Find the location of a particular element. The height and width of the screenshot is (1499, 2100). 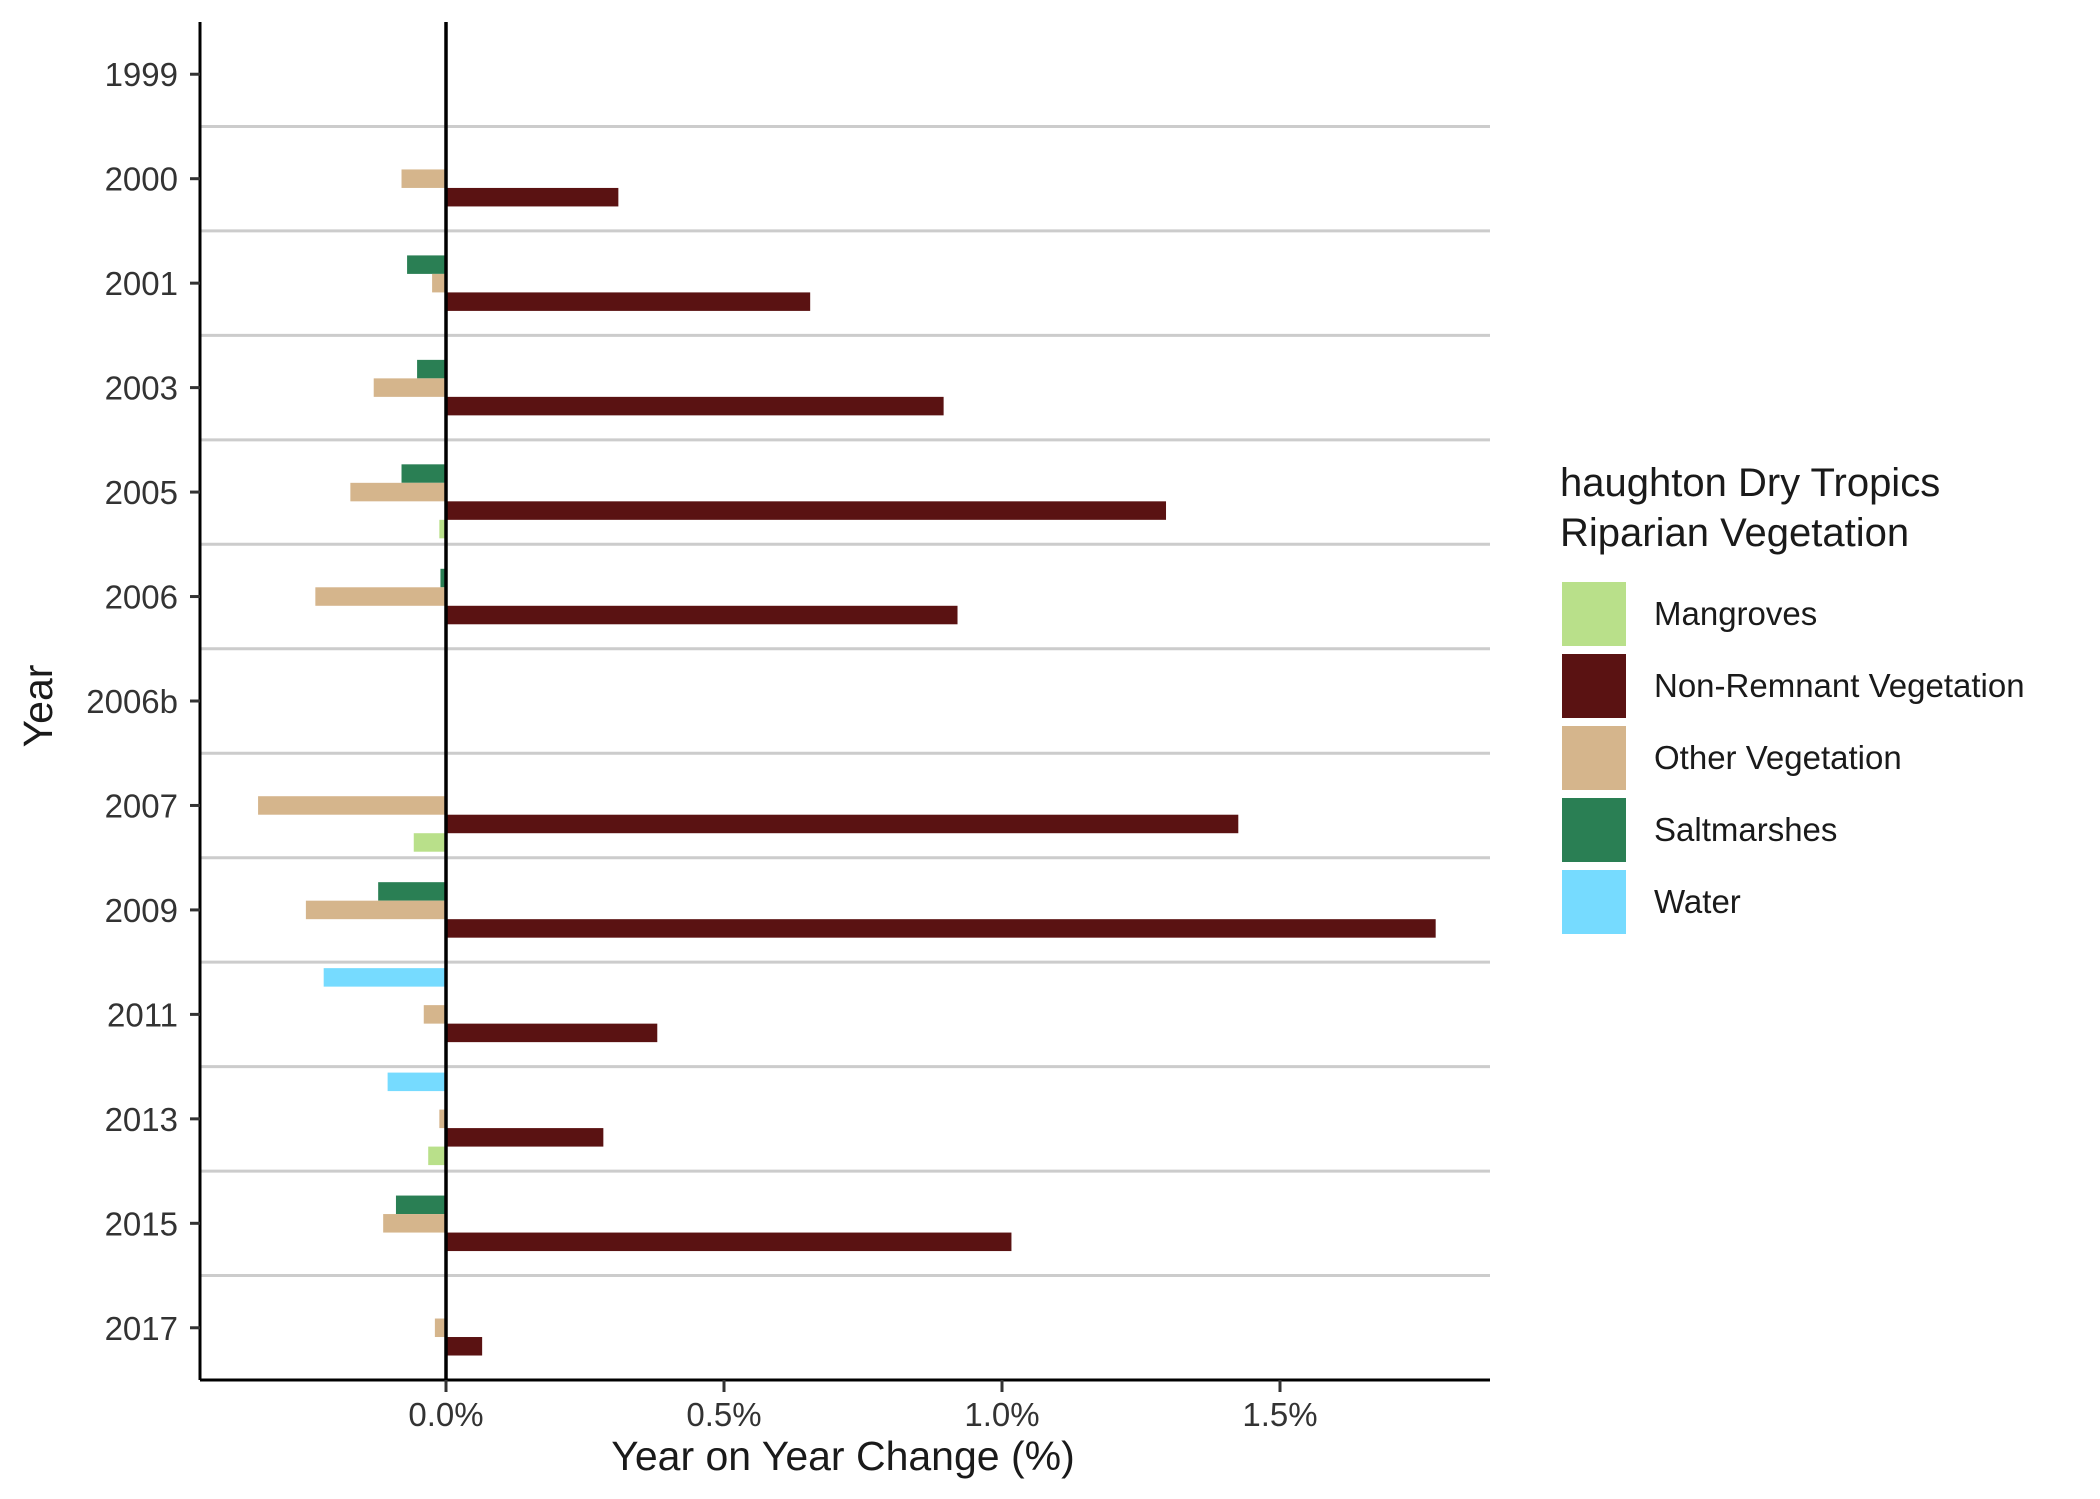

bar-non-remnant-vegetation-2006 is located at coordinates (702, 615).